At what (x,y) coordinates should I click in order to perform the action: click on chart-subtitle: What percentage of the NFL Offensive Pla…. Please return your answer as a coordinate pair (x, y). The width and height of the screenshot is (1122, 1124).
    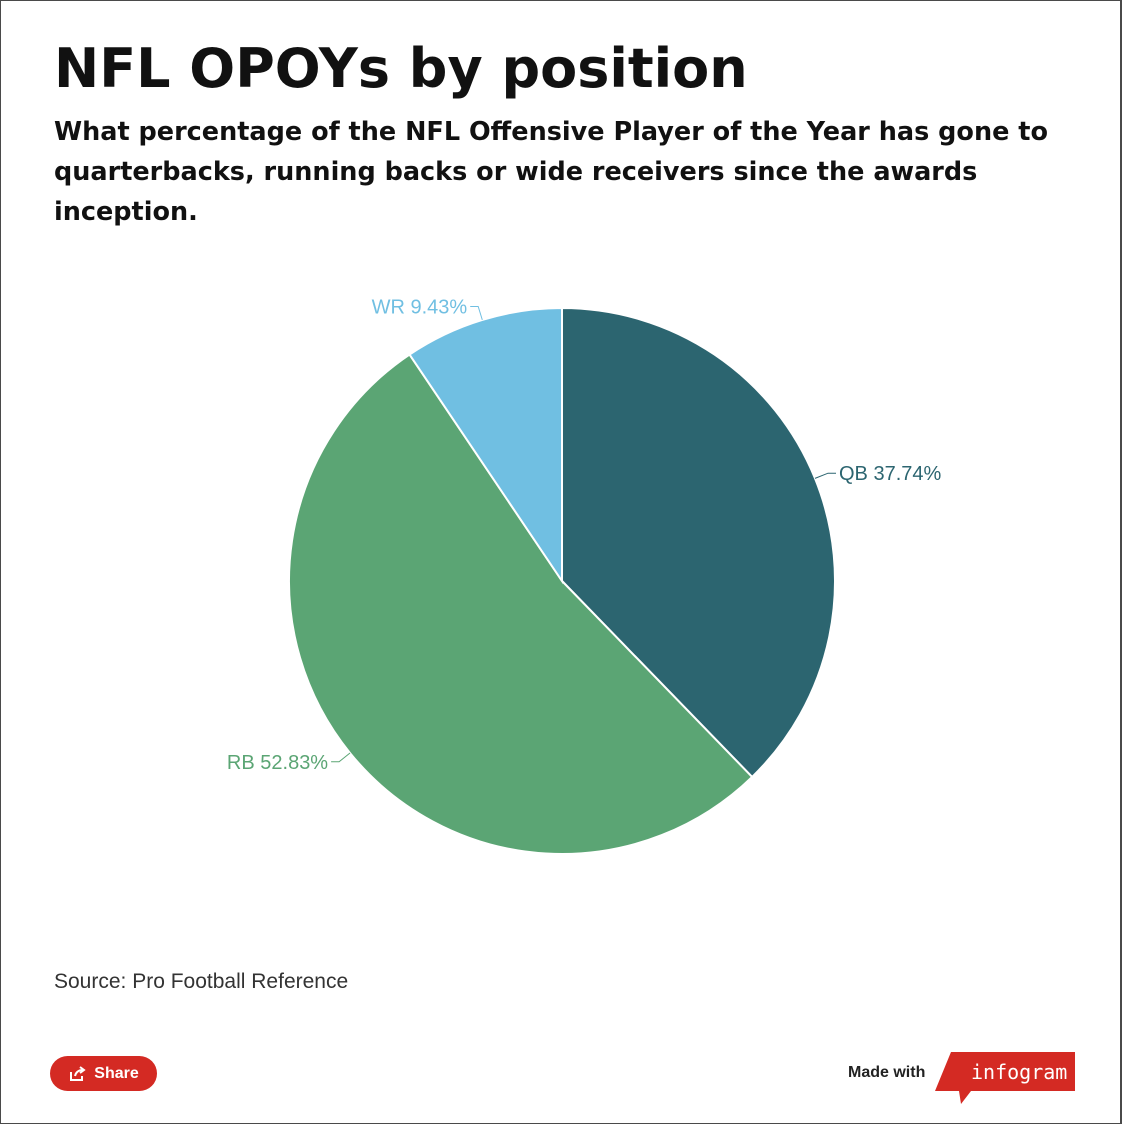
    Looking at the image, I should click on (551, 172).